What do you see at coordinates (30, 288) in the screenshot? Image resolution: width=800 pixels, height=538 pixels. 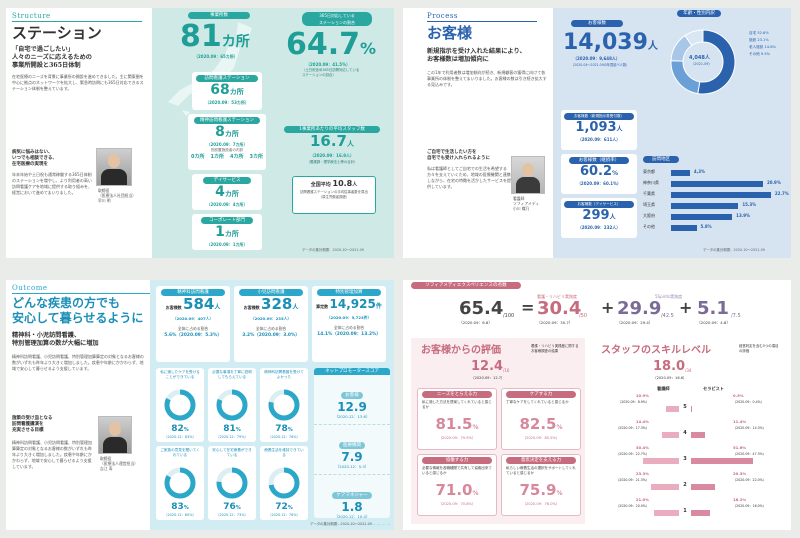 I see `section-en-label: Outcome` at bounding box center [30, 288].